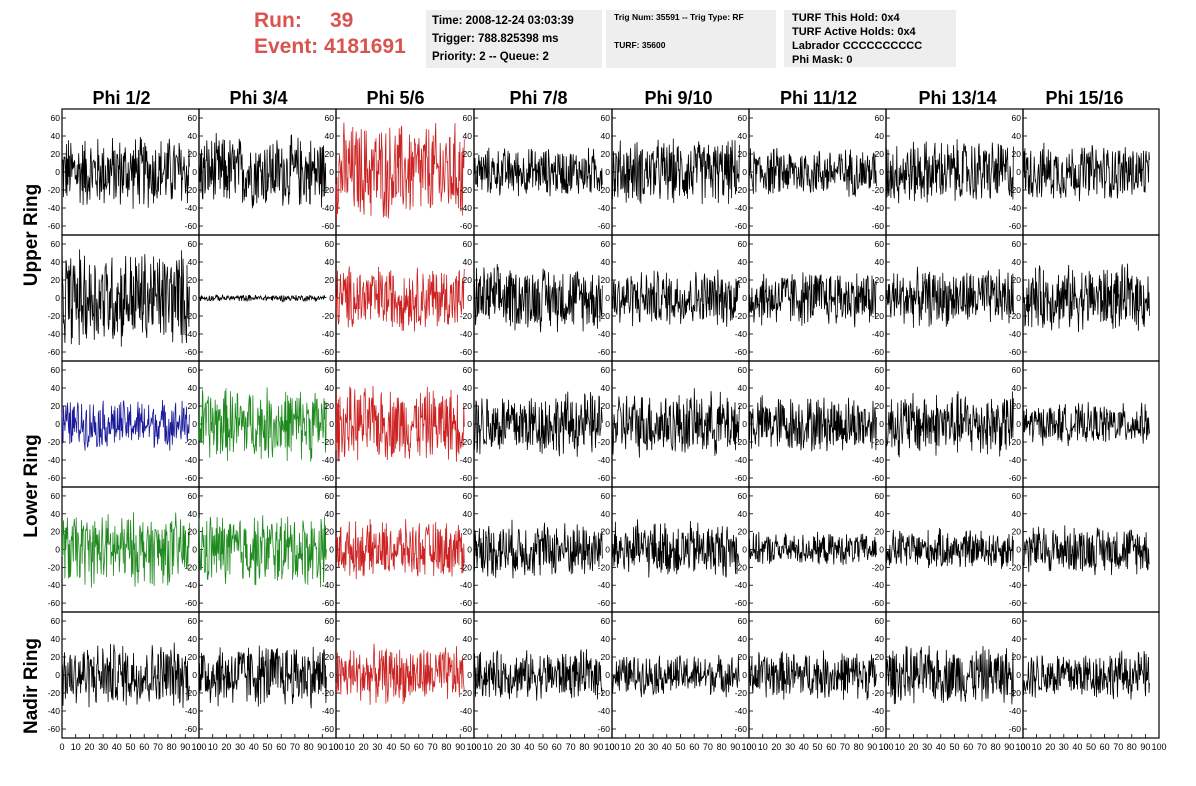 This screenshot has width=1196, height=786. I want to click on column-header-phi-11-12: Phi 11/12, so click(818, 98).